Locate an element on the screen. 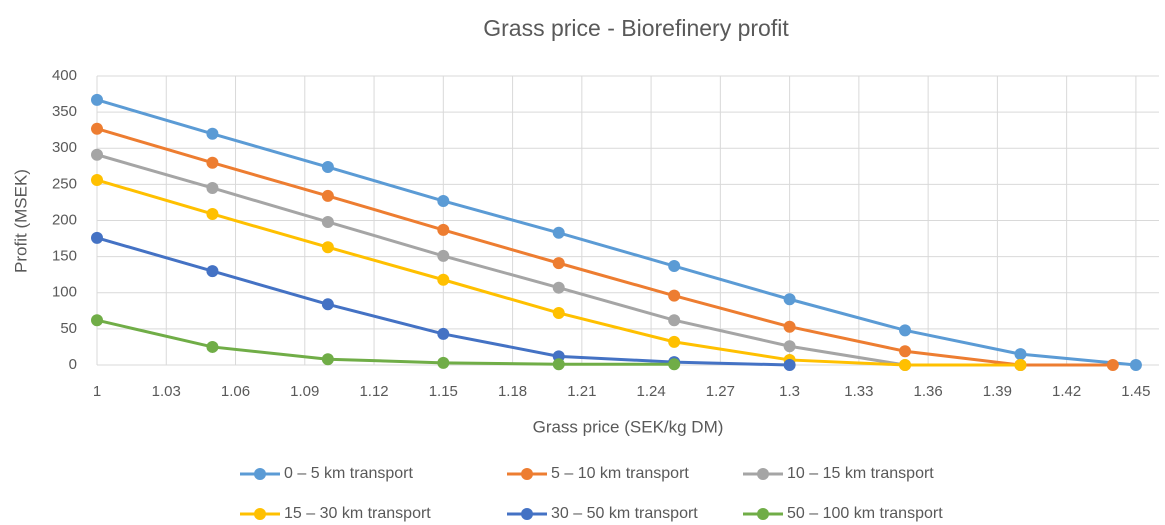  x-tick-label: 1.21 is located at coordinates (581, 391).